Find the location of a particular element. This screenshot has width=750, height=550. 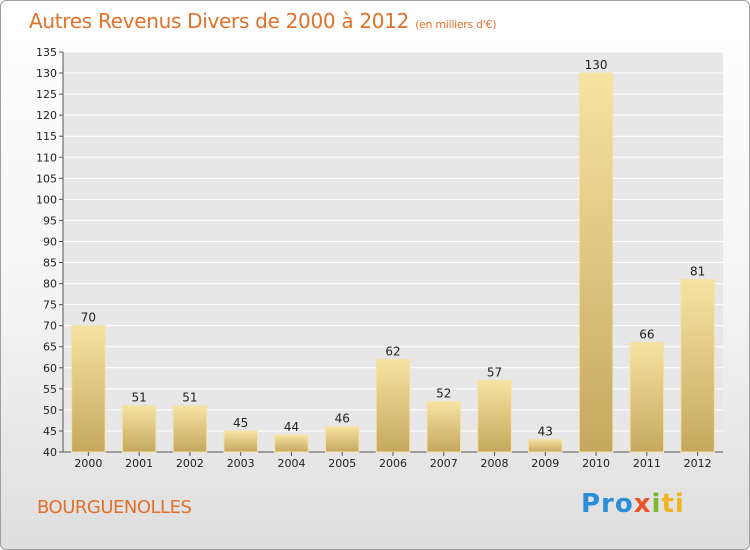

value-label-2010: 130 is located at coordinates (596, 65).